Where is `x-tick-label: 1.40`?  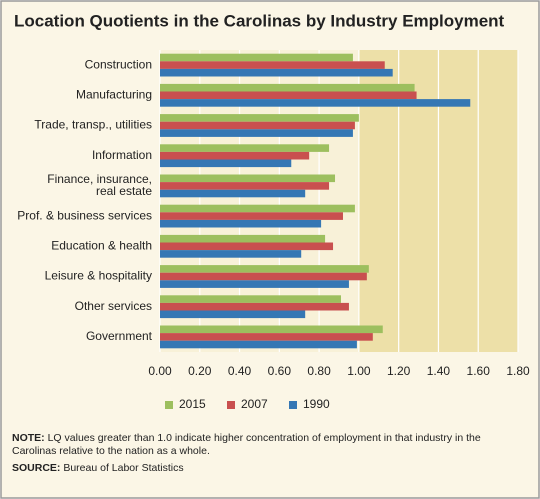 x-tick-label: 1.40 is located at coordinates (439, 371).